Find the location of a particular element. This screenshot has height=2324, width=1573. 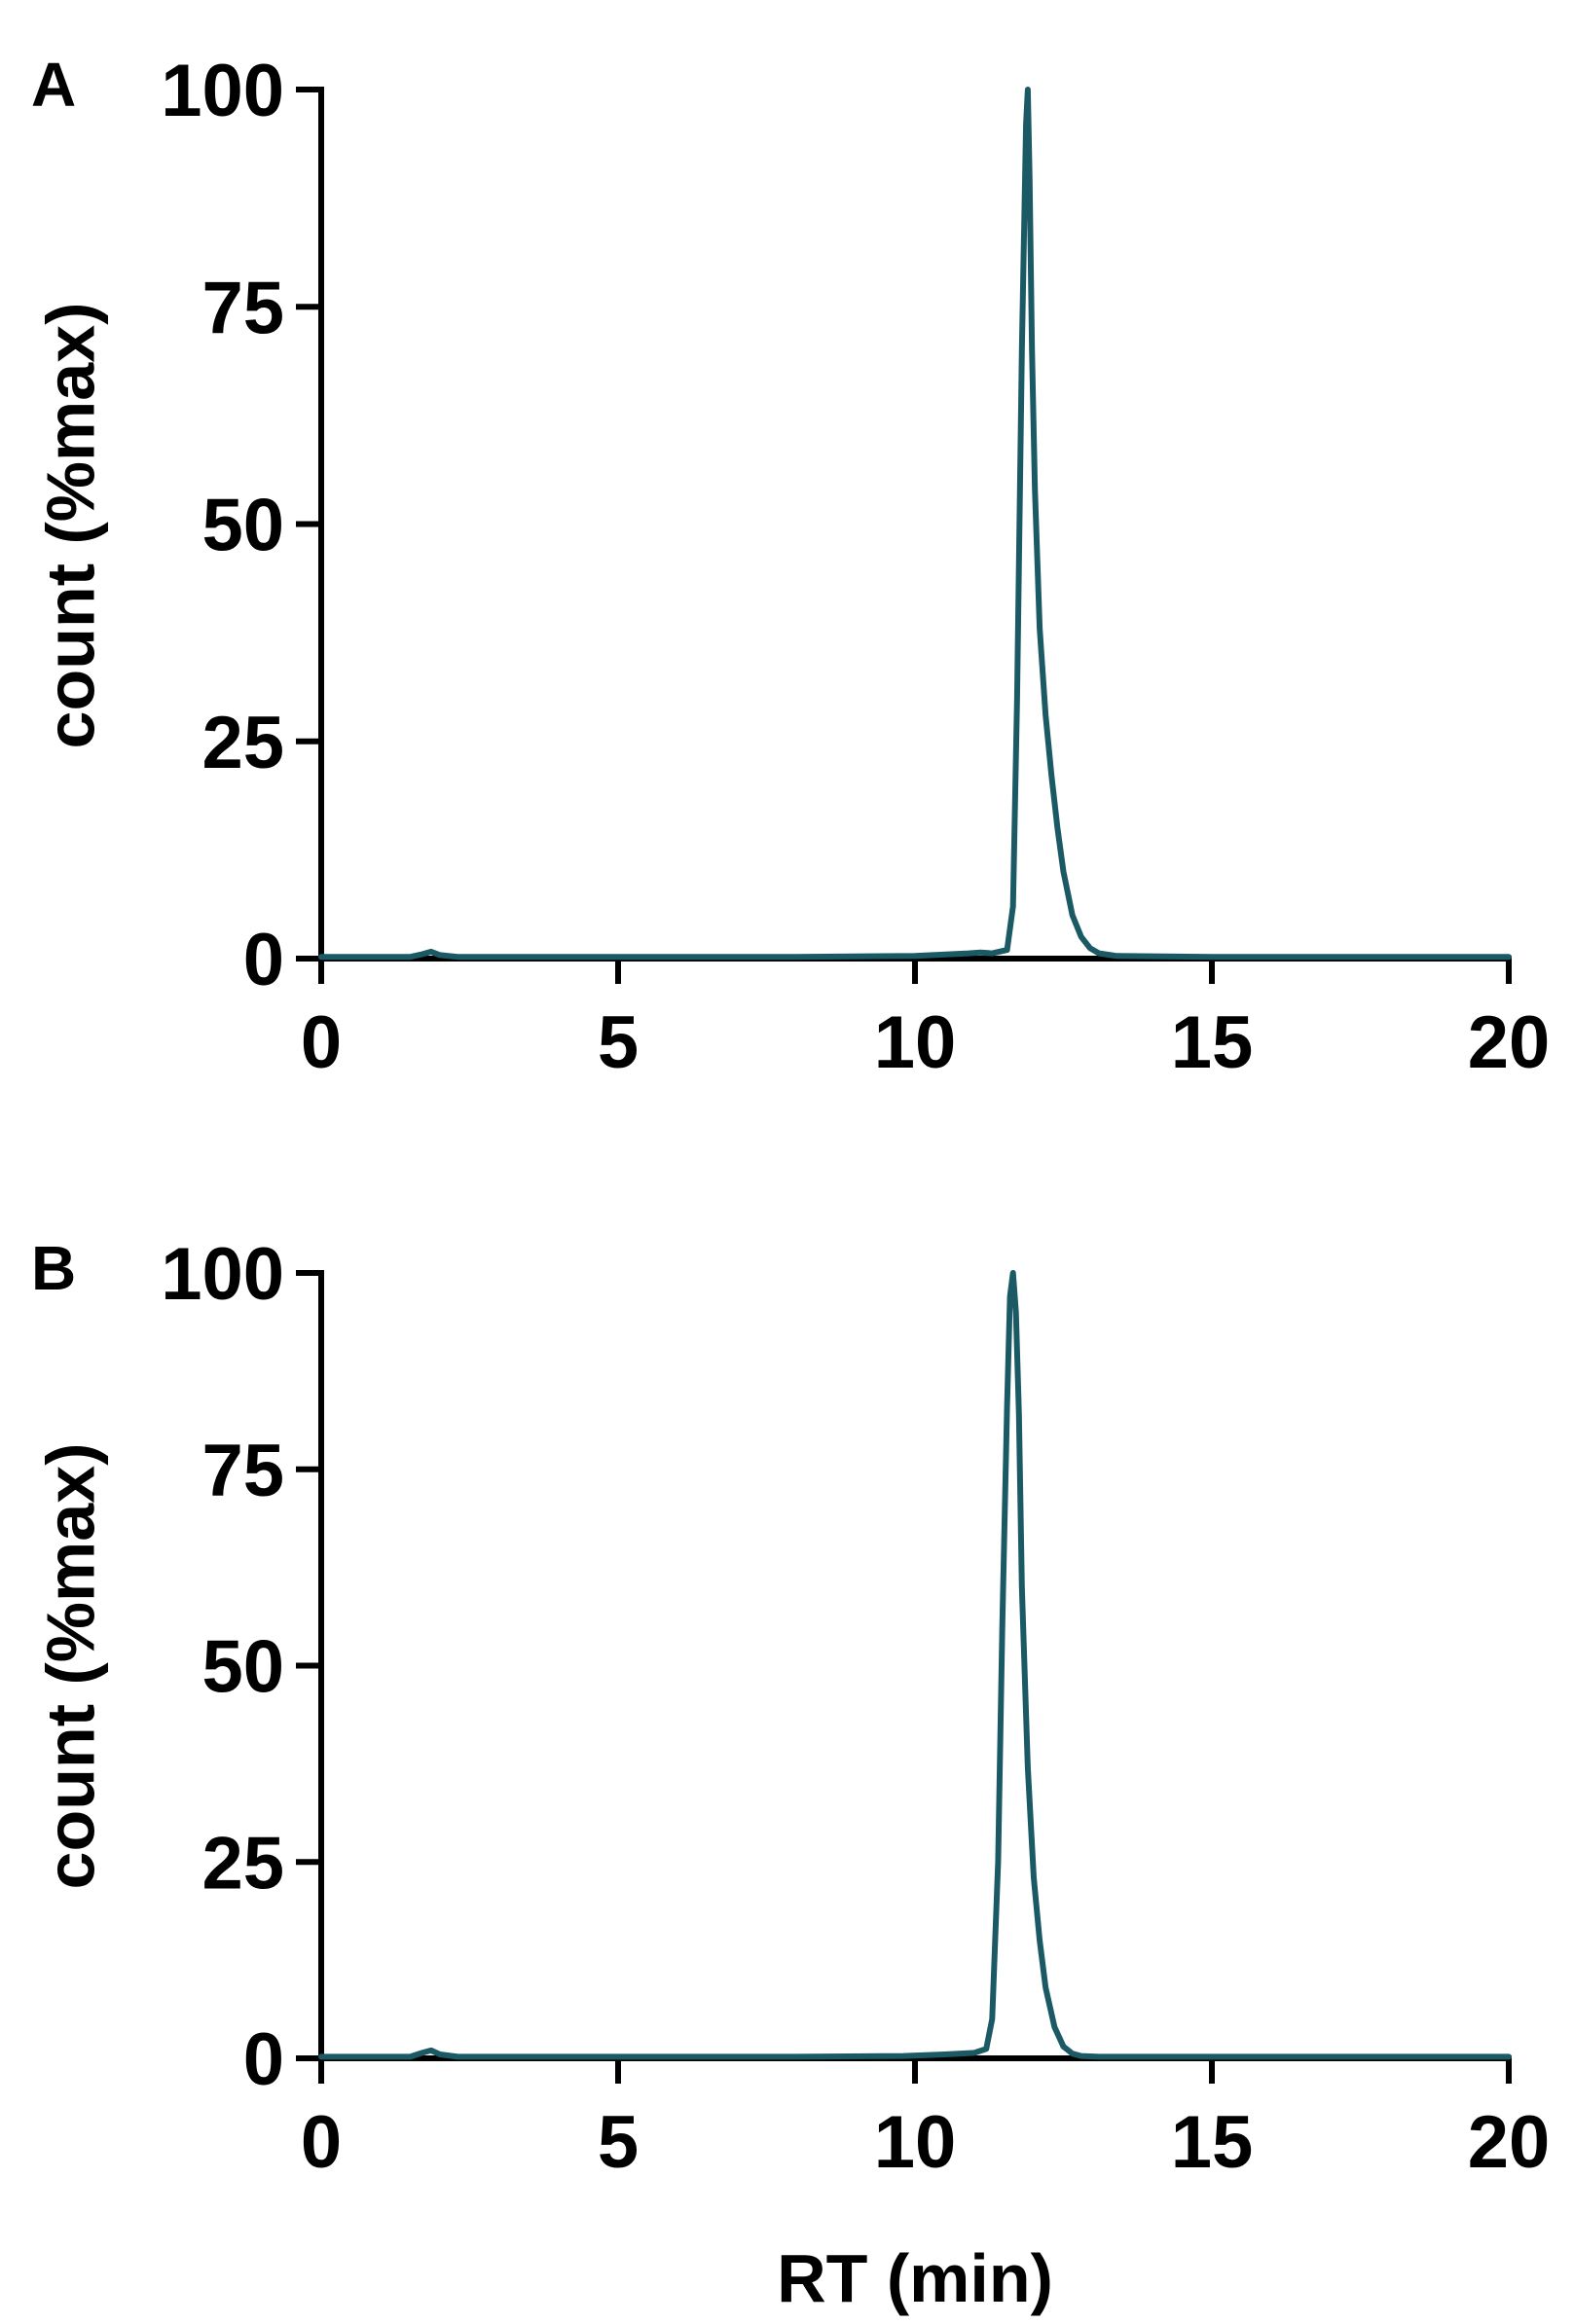

panel-label-a: A is located at coordinates (53, 85).